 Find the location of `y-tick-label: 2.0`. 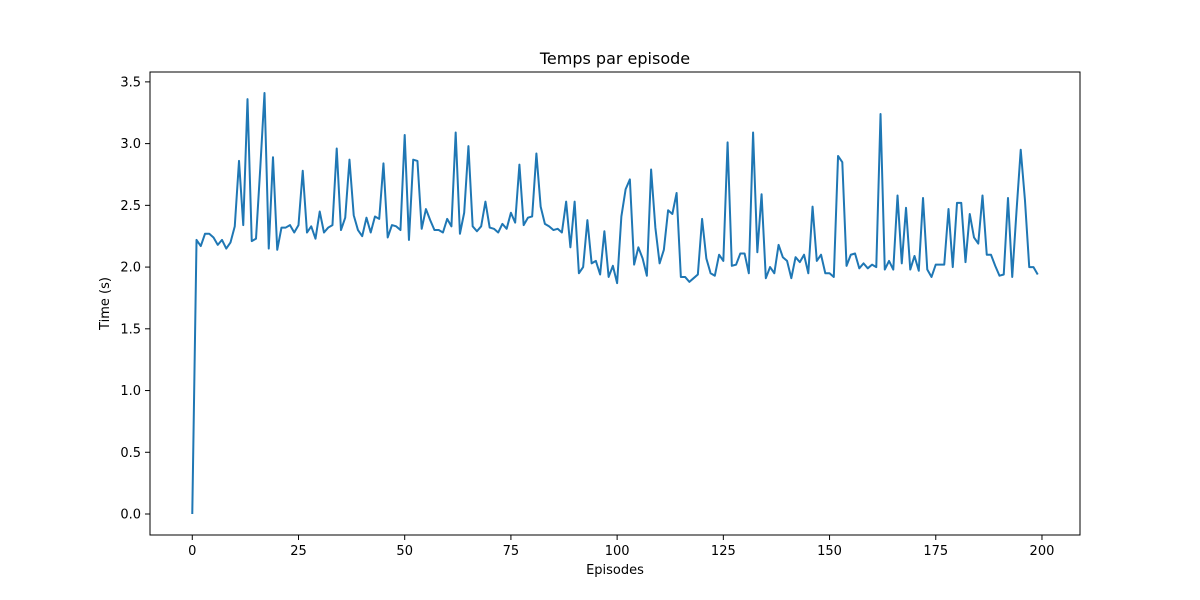

y-tick-label: 2.0 is located at coordinates (130, 268).